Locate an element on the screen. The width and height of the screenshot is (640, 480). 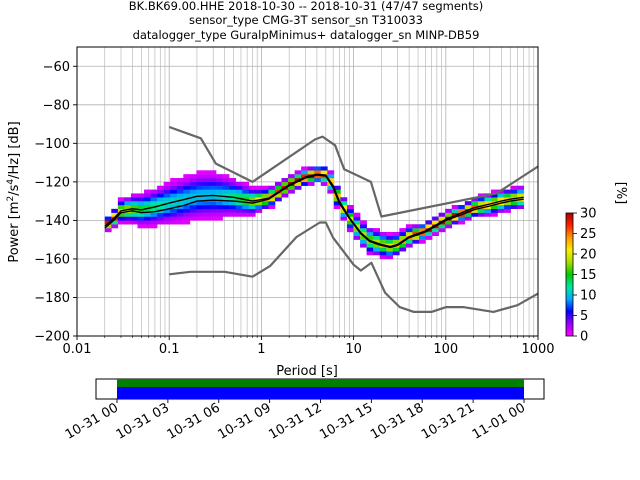
colorbar-tick-label: 5 is located at coordinates (584, 316).